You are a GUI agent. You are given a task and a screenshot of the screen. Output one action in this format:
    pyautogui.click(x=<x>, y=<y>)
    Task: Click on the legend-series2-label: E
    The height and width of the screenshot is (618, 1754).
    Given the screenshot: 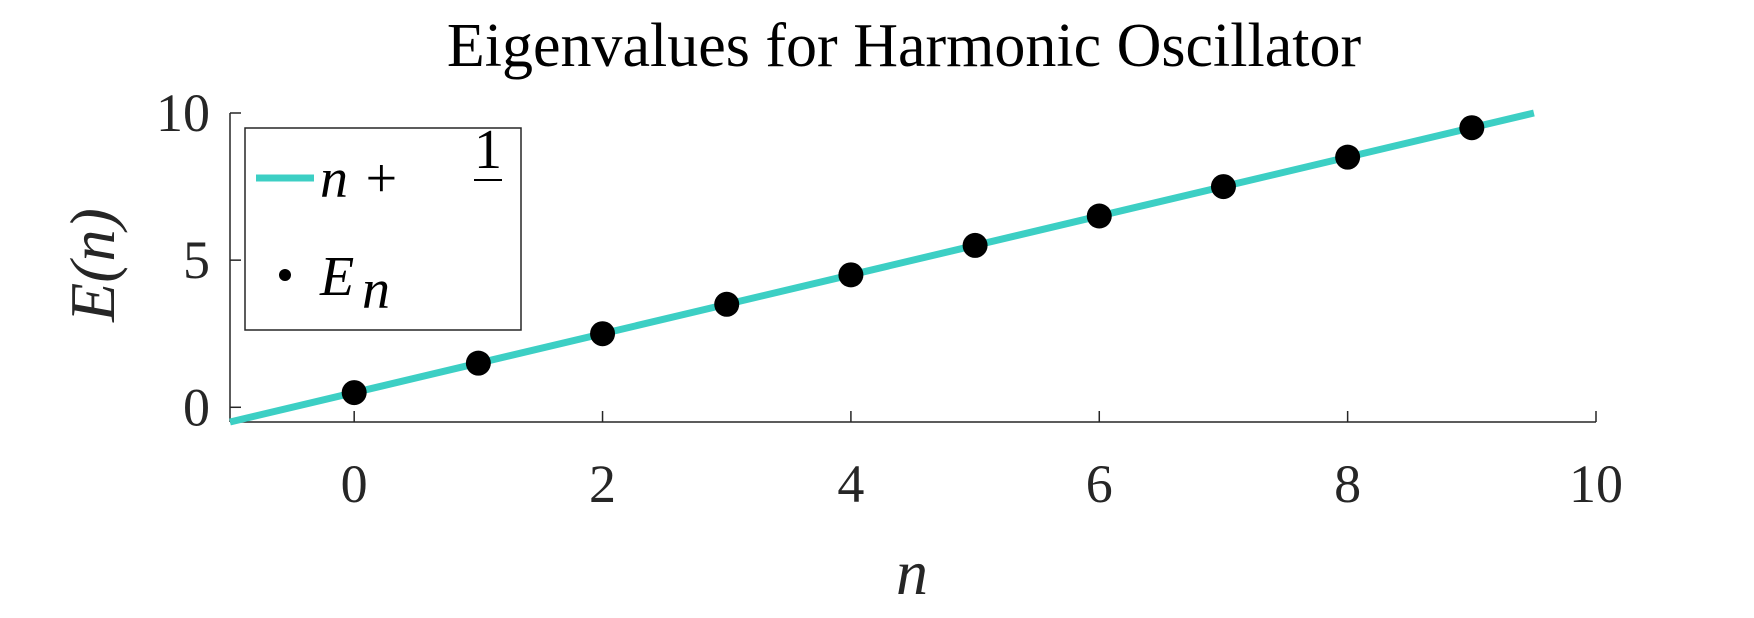 What is the action you would take?
    pyautogui.click(x=336, y=277)
    